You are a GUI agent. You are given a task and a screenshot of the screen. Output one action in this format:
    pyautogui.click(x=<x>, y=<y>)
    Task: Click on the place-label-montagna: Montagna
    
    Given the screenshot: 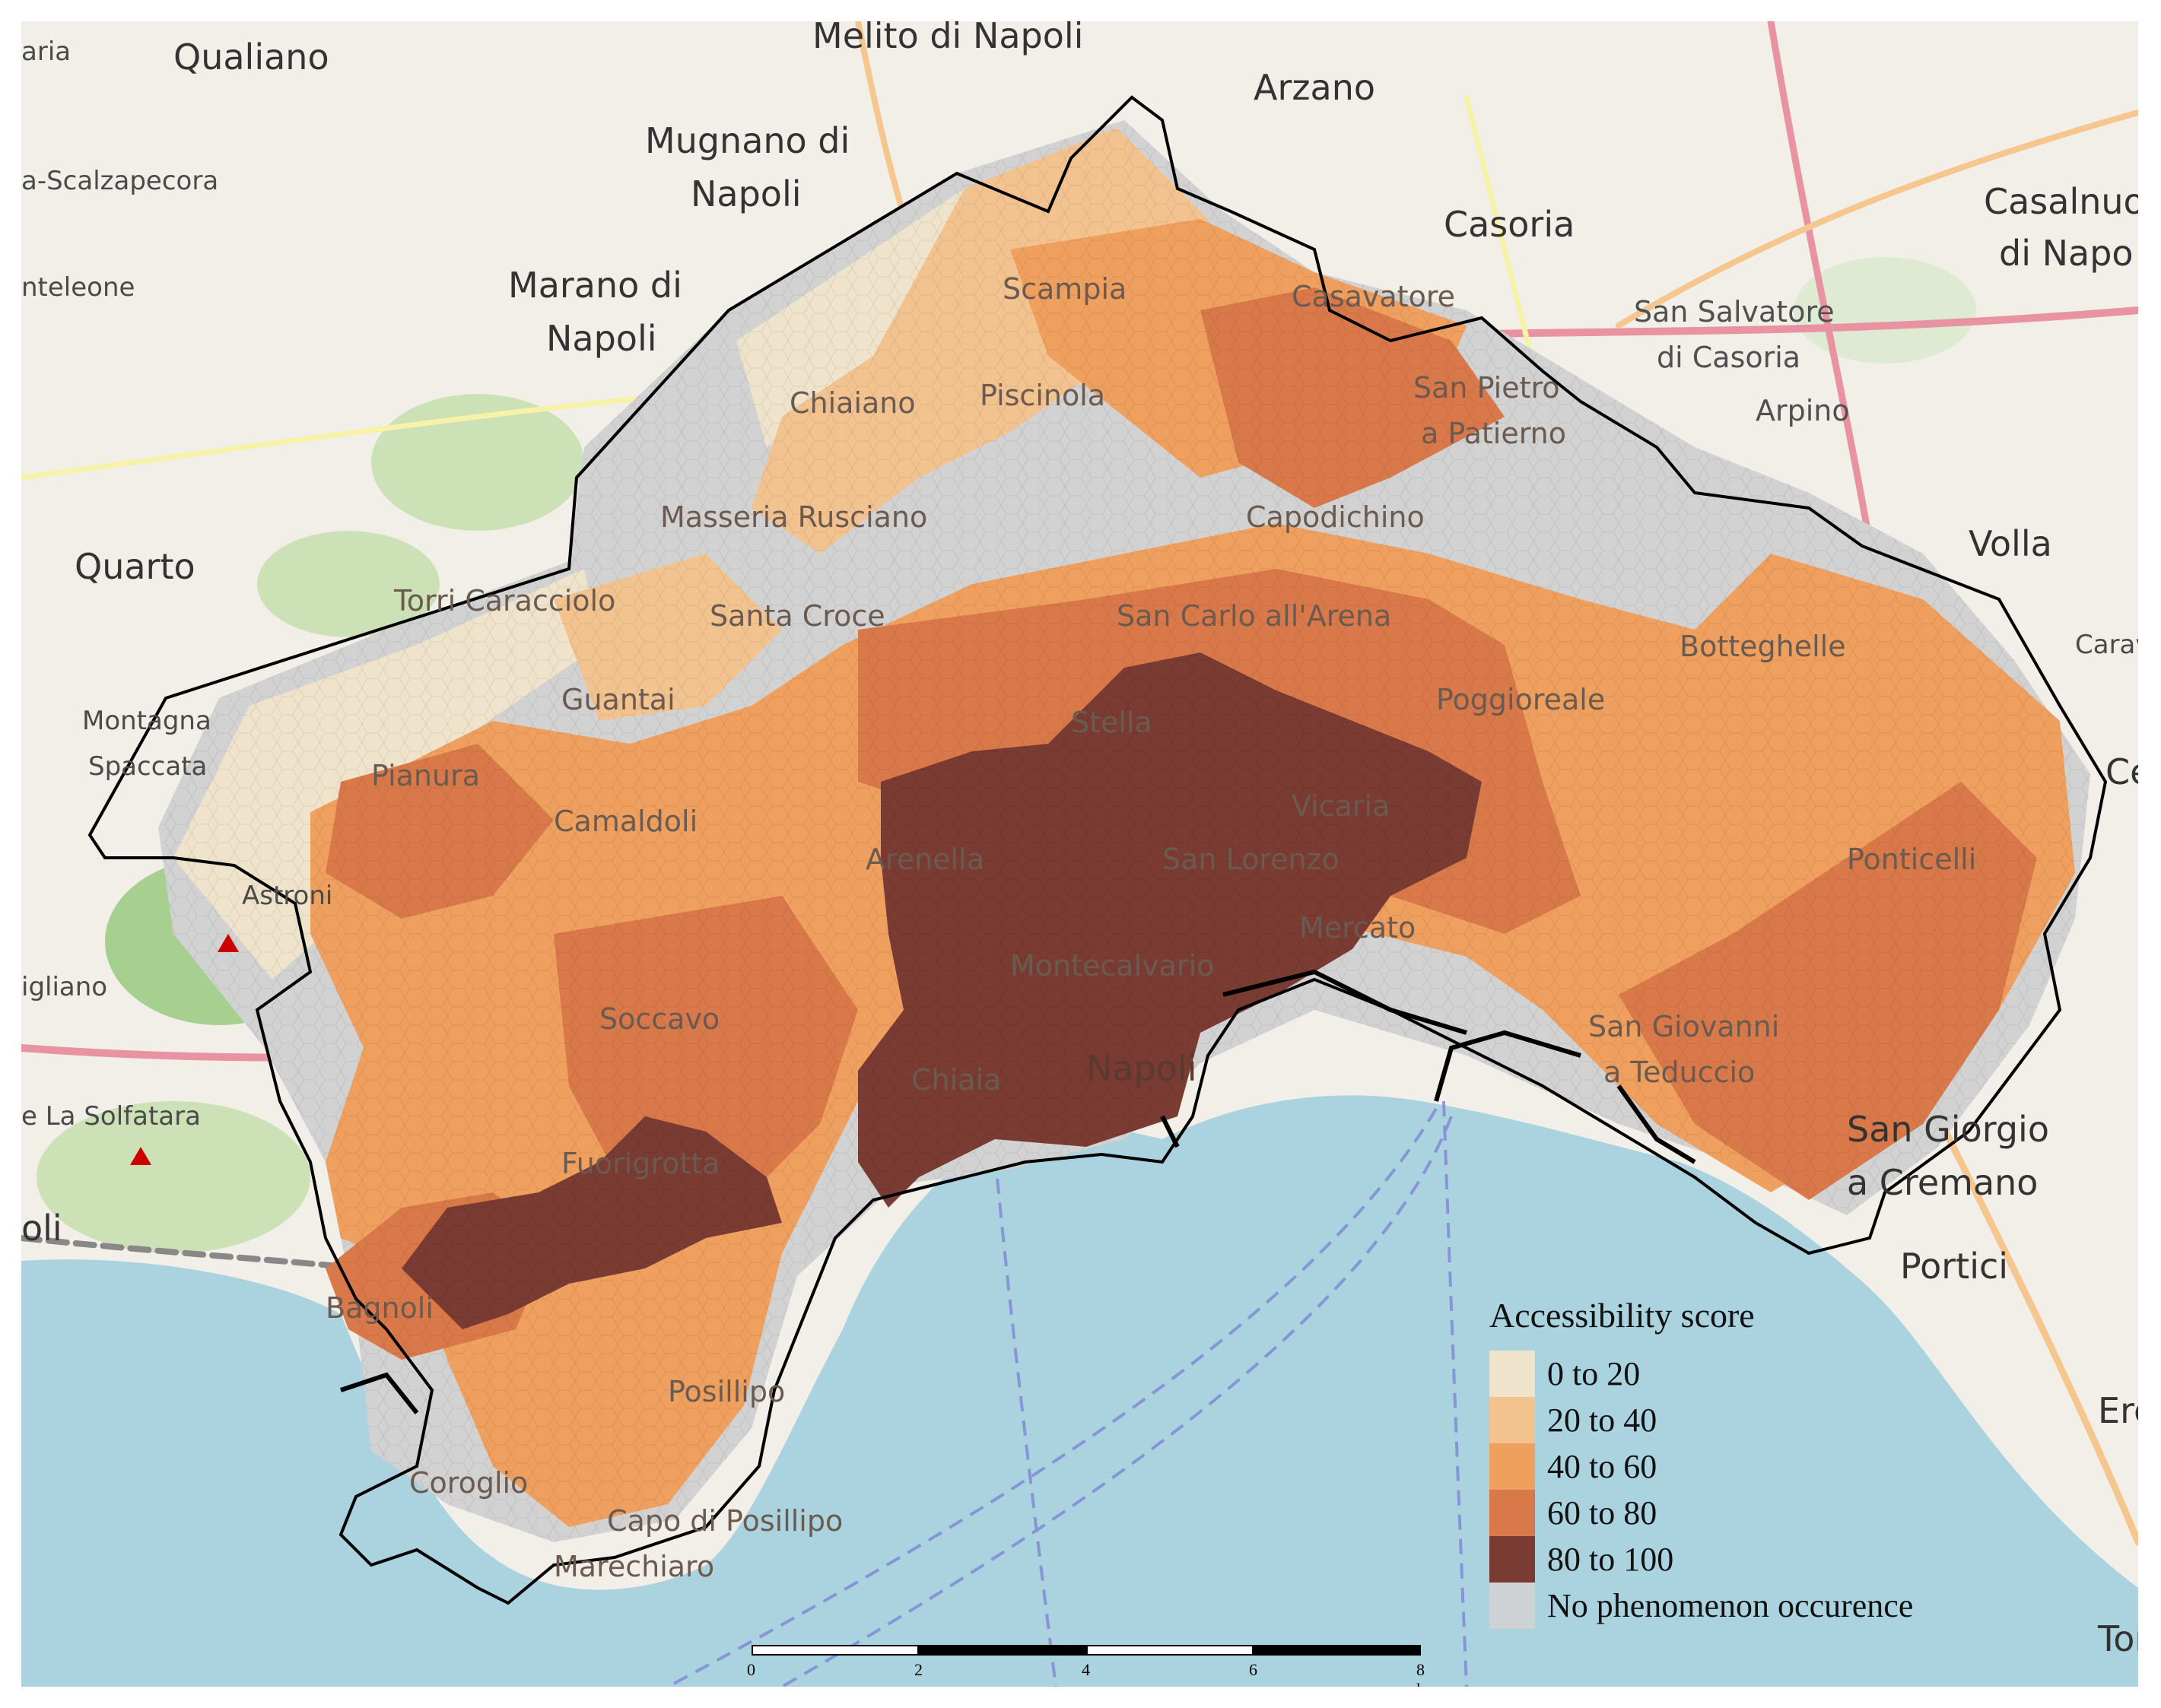 What is the action you would take?
    pyautogui.click(x=146, y=721)
    